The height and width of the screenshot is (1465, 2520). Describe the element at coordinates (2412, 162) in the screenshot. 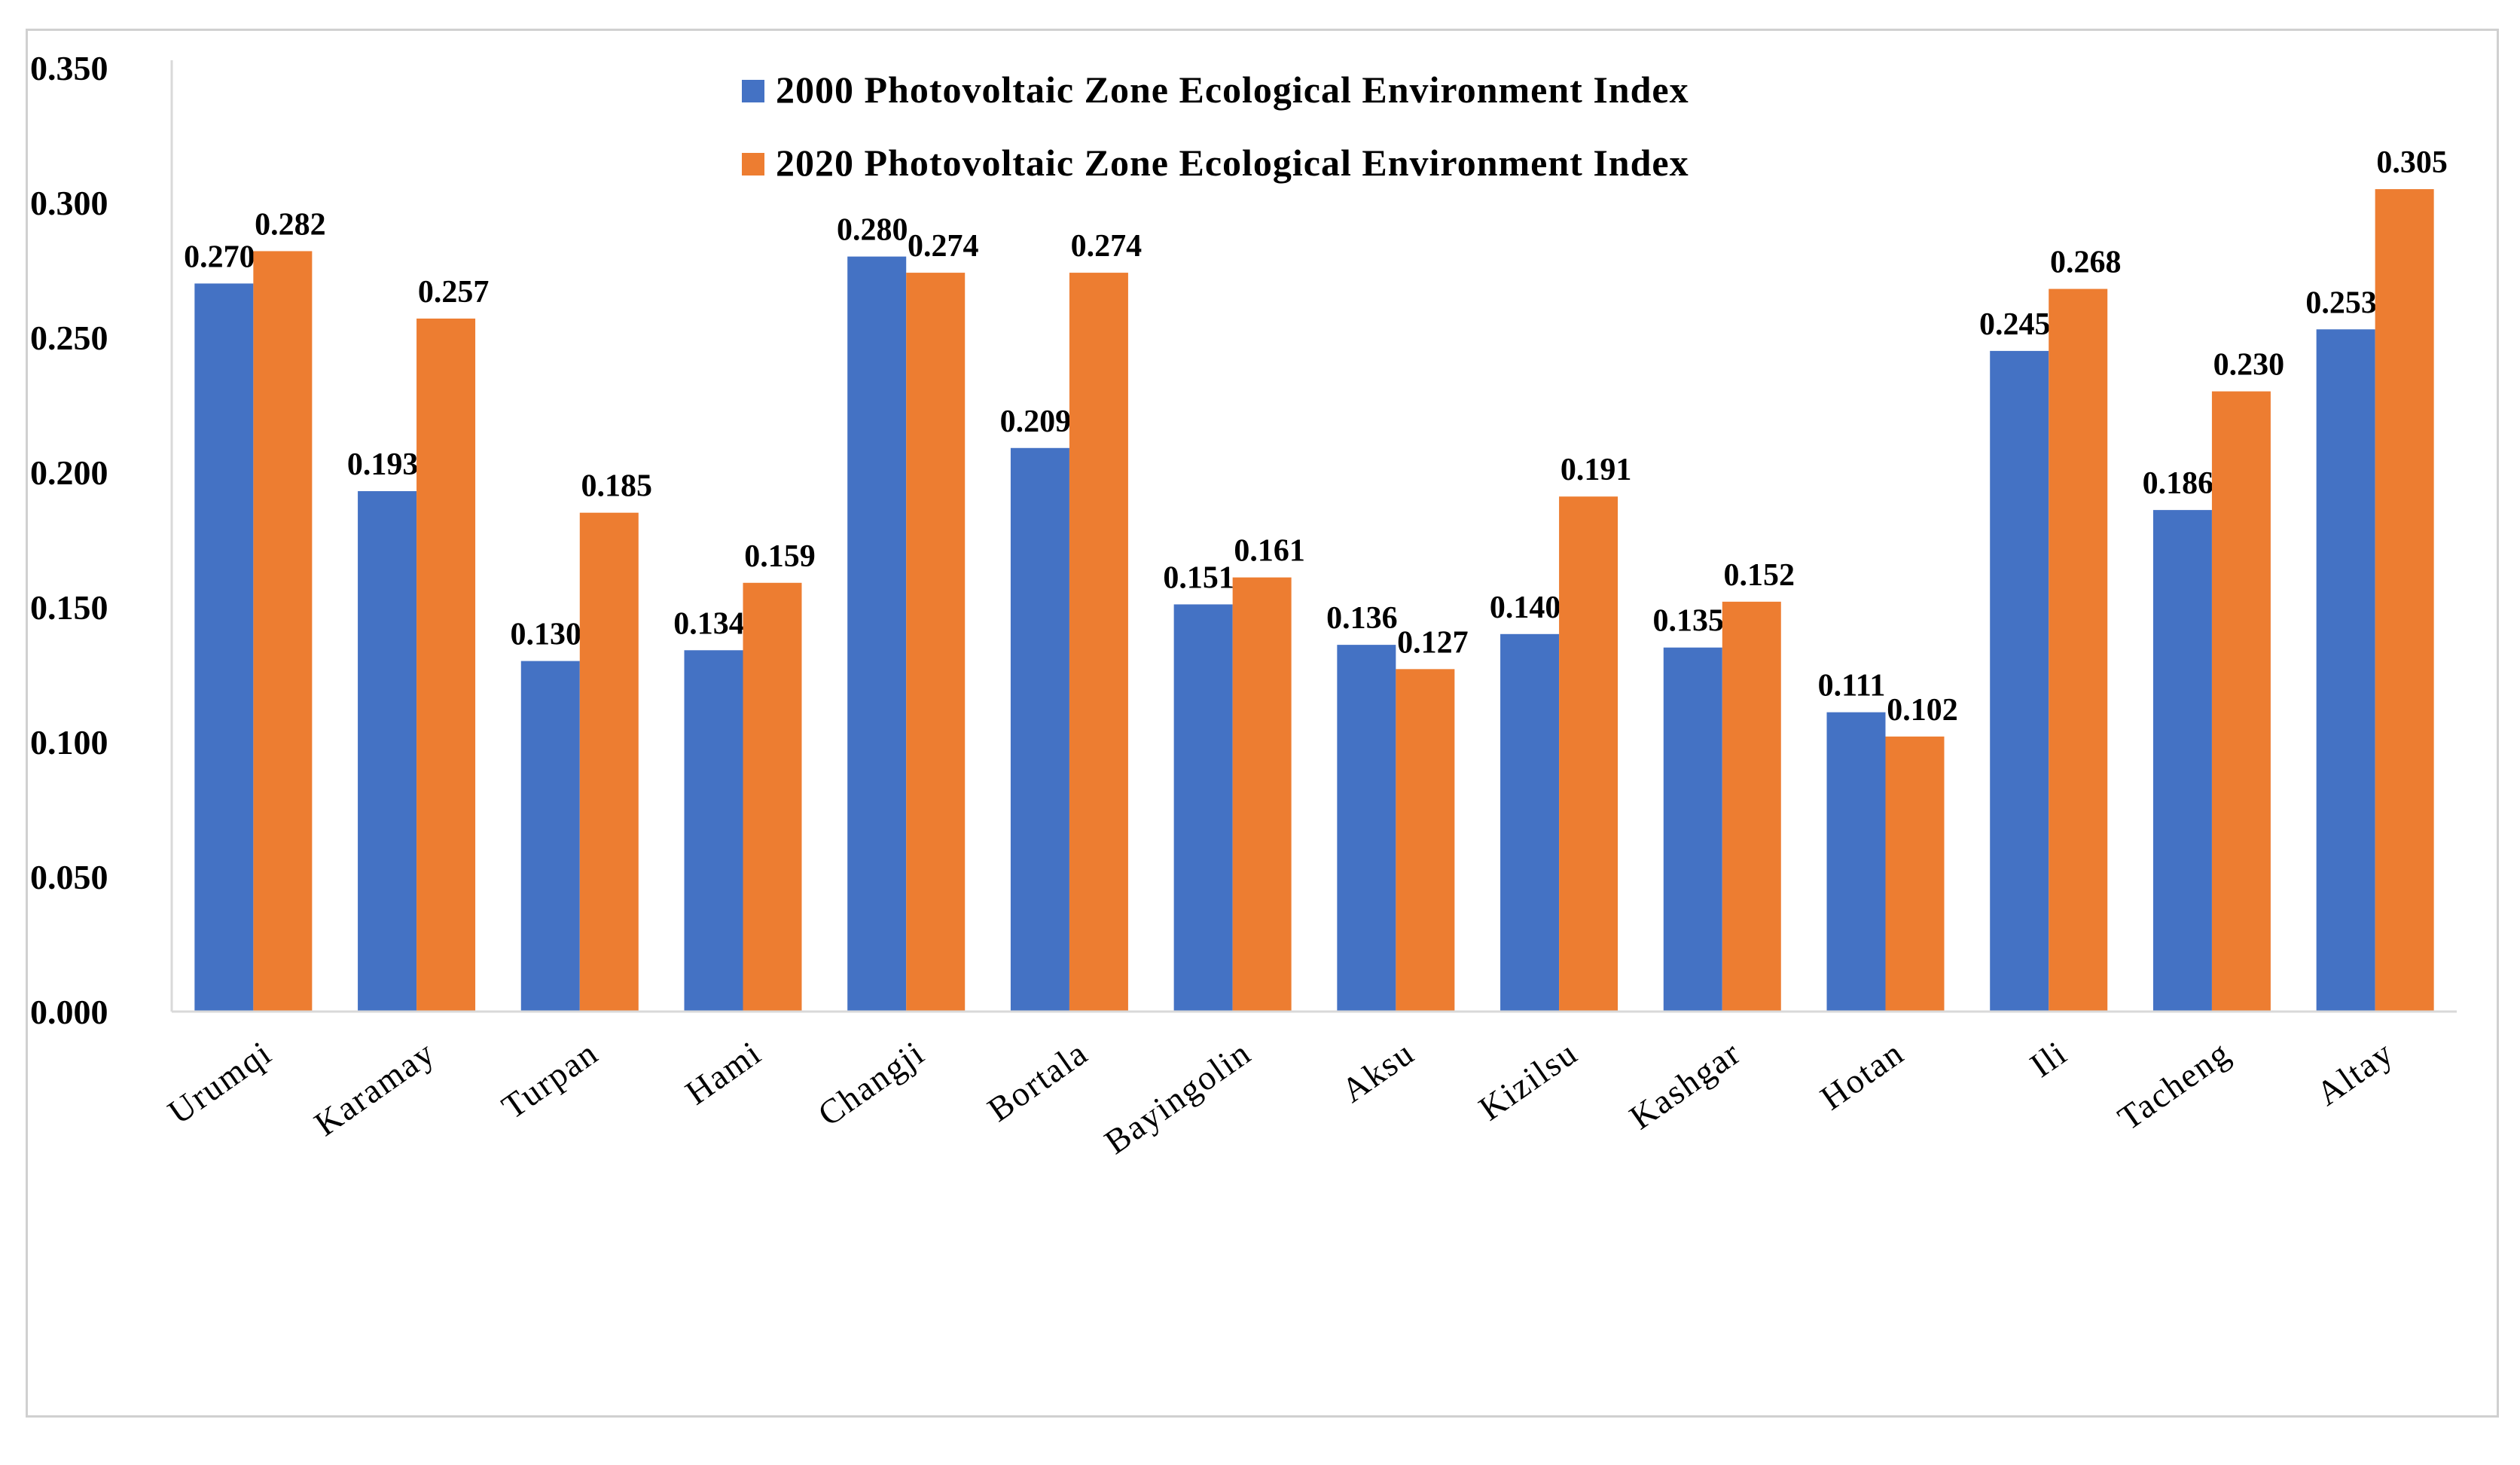

I see `data-label-altay-2020: 0.305` at that location.